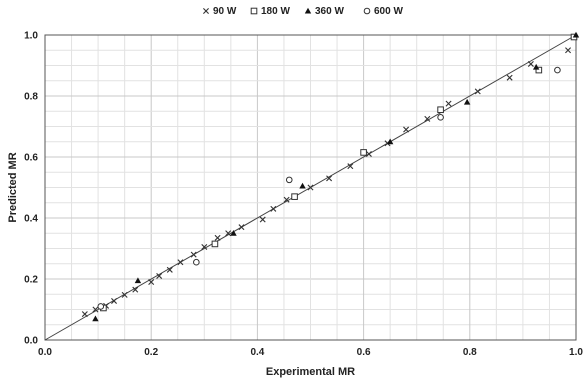 The image size is (586, 383). Describe the element at coordinates (31, 189) in the screenshot. I see `y-axis-ticks: 0.0 0.2 0.4 0.6 0.8 1.0` at that location.